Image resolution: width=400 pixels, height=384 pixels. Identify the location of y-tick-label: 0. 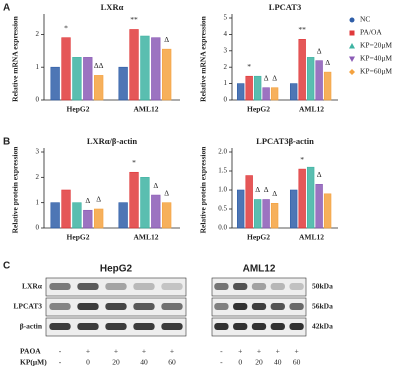
(226, 100).